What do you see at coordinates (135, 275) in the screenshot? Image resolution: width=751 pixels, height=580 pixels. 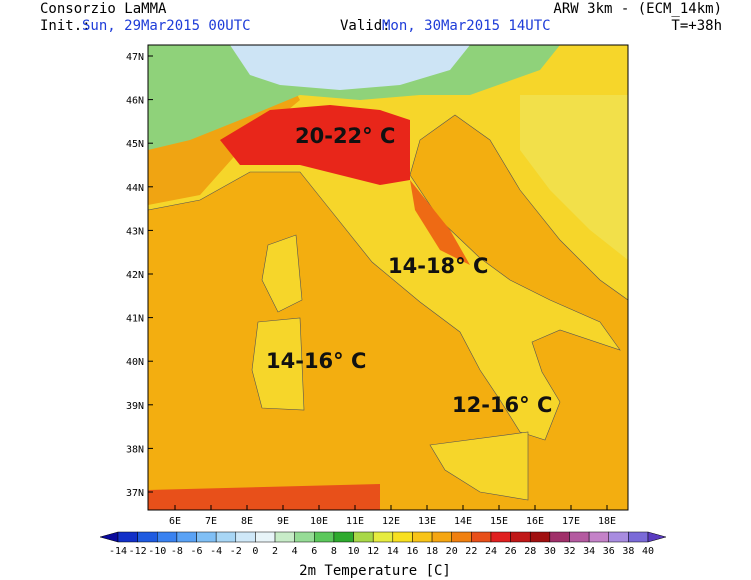 I see `lat-label: 42N` at bounding box center [135, 275].